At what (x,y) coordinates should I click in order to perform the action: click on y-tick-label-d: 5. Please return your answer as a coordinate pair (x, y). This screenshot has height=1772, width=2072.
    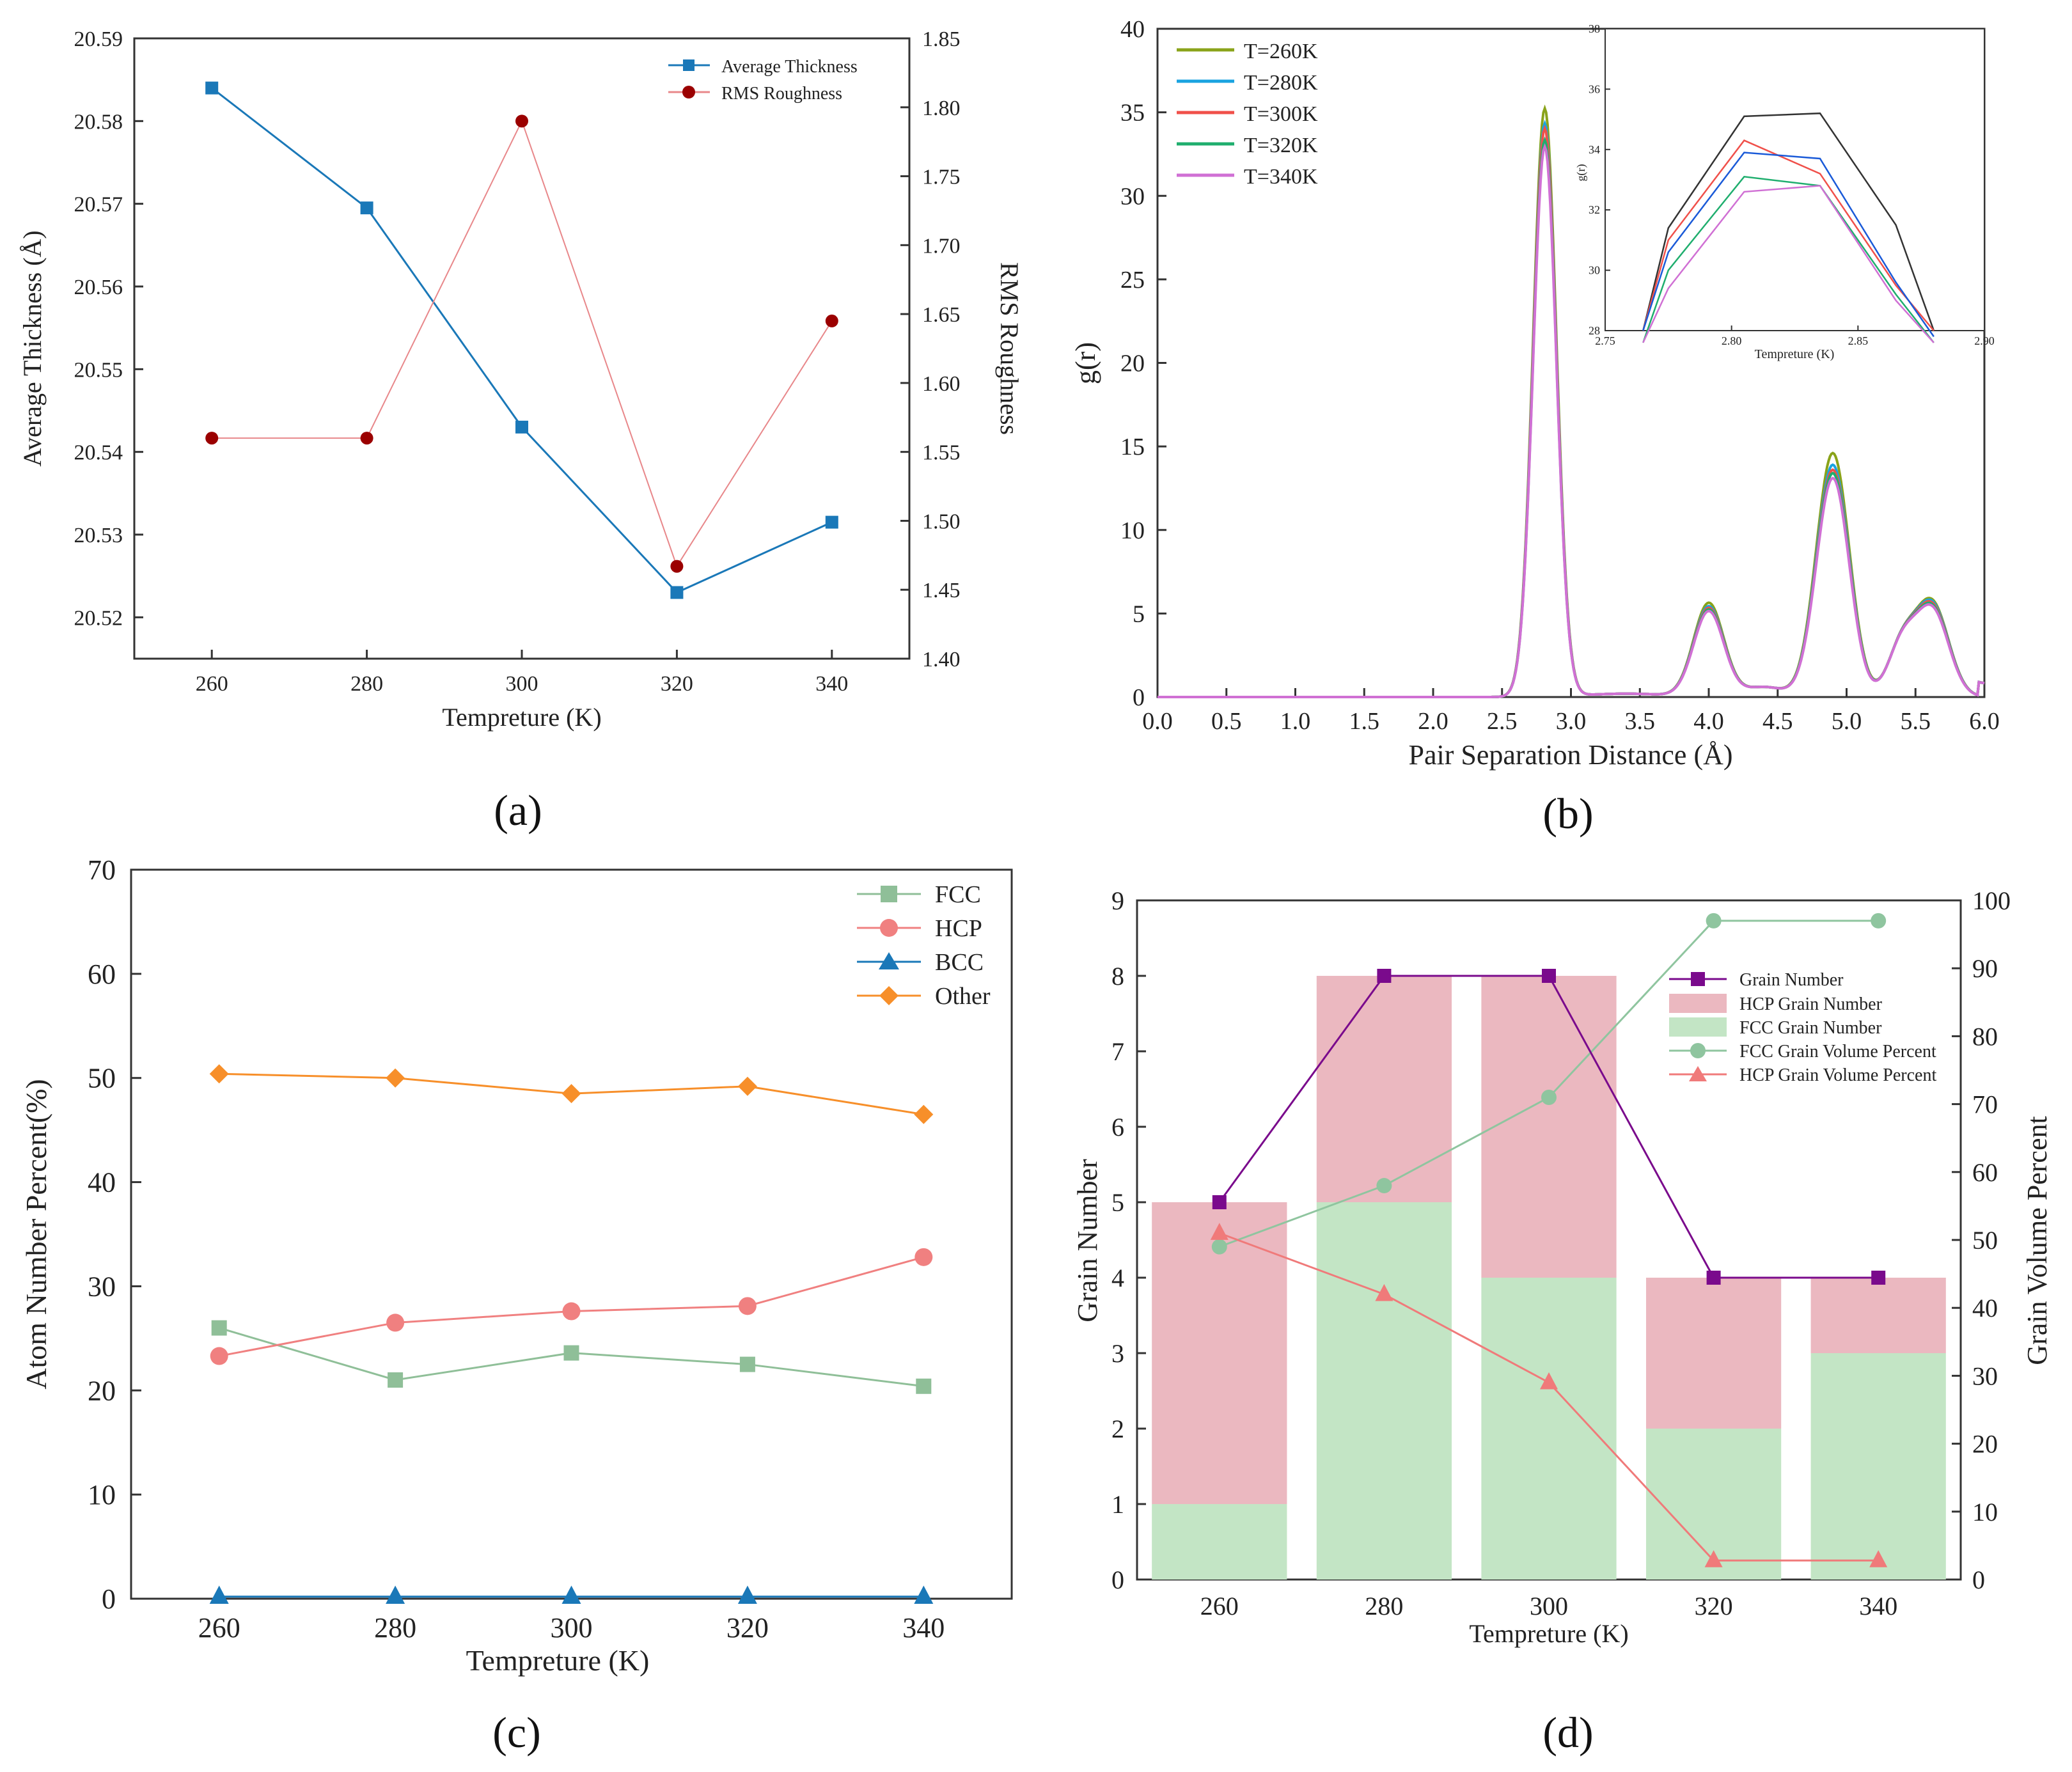
    Looking at the image, I should click on (1117, 1202).